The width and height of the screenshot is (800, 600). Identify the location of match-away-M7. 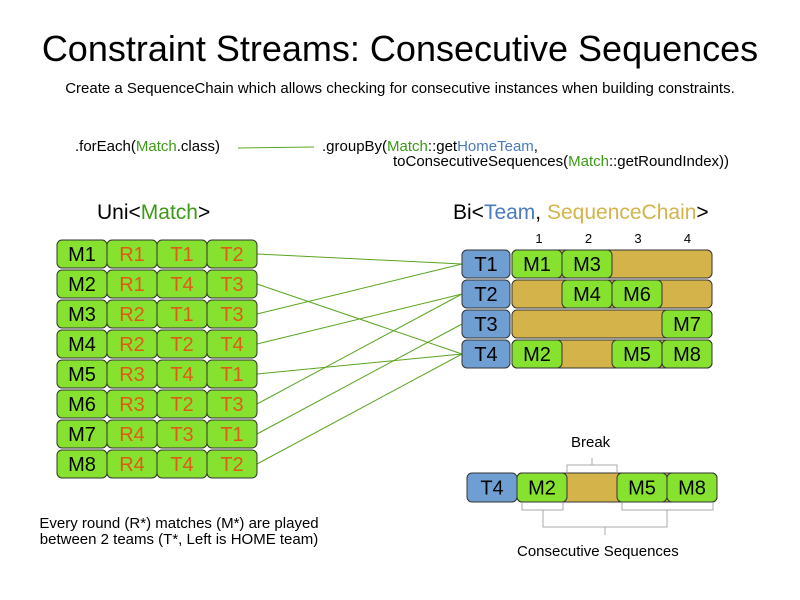
(232, 434).